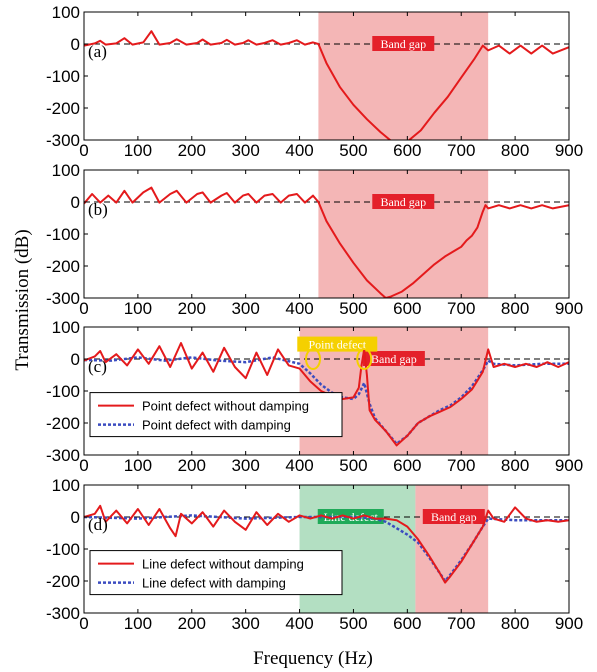  What do you see at coordinates (97, 51) in the screenshot?
I see `panel-letter: (a)` at bounding box center [97, 51].